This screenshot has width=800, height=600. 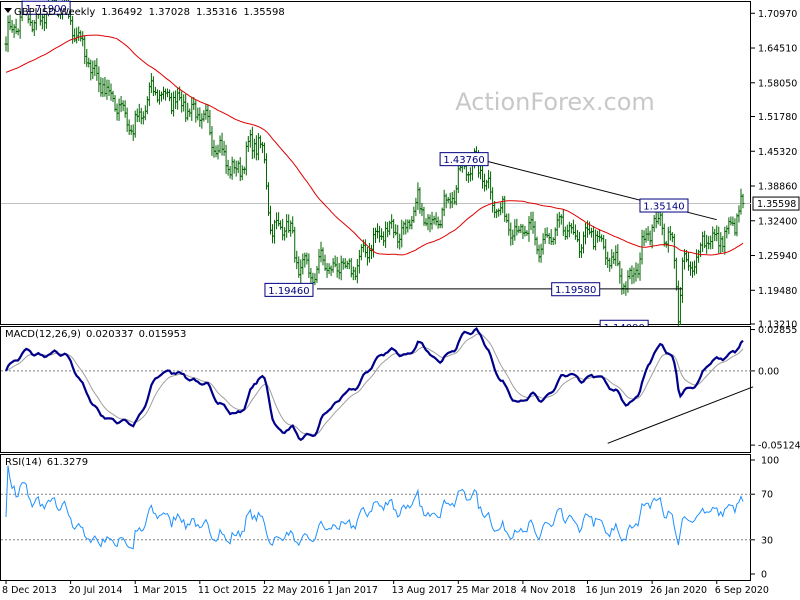 What do you see at coordinates (742, 590) in the screenshot?
I see `x-tick-label: 6 Sep 2020` at bounding box center [742, 590].